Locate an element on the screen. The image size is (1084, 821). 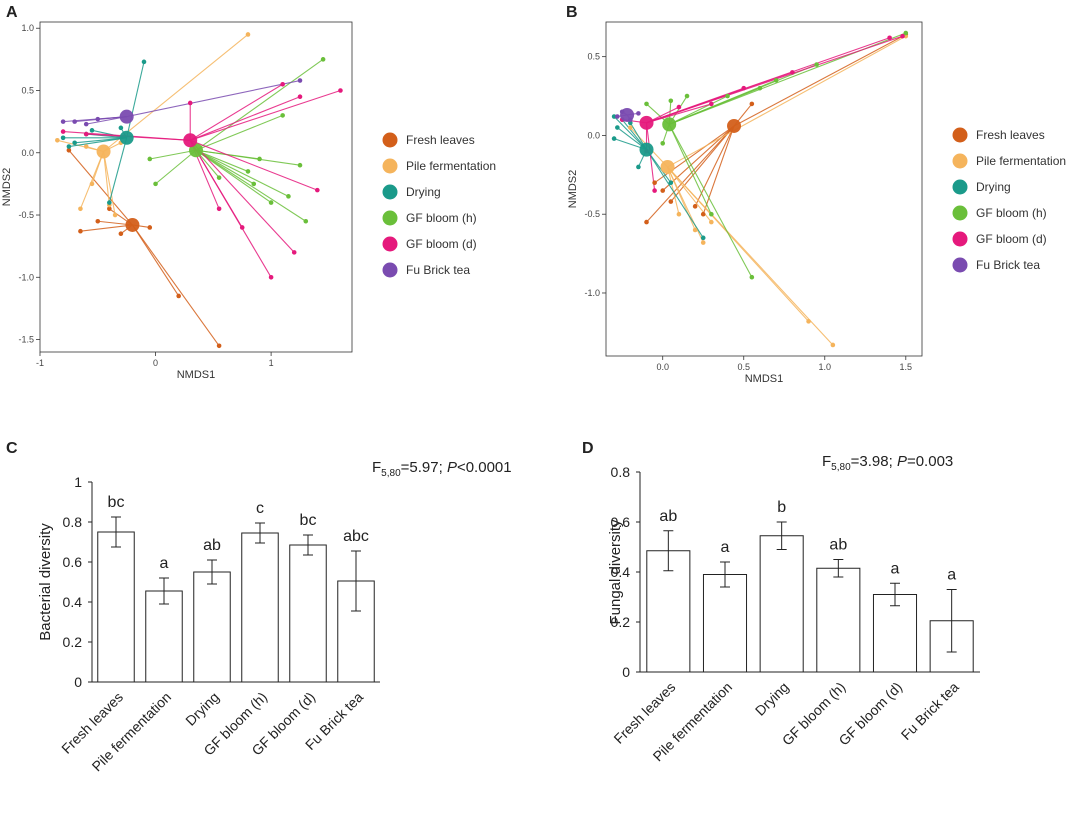
x-tick-label-b: 0.0 is located at coordinates (662, 367).